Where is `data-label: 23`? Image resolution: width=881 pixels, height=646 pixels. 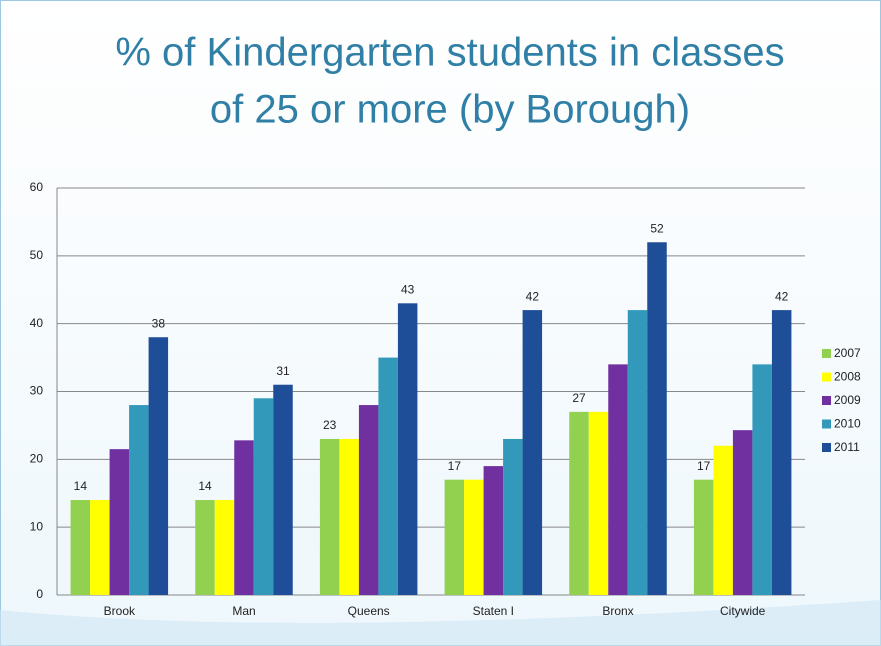 data-label: 23 is located at coordinates (330, 425).